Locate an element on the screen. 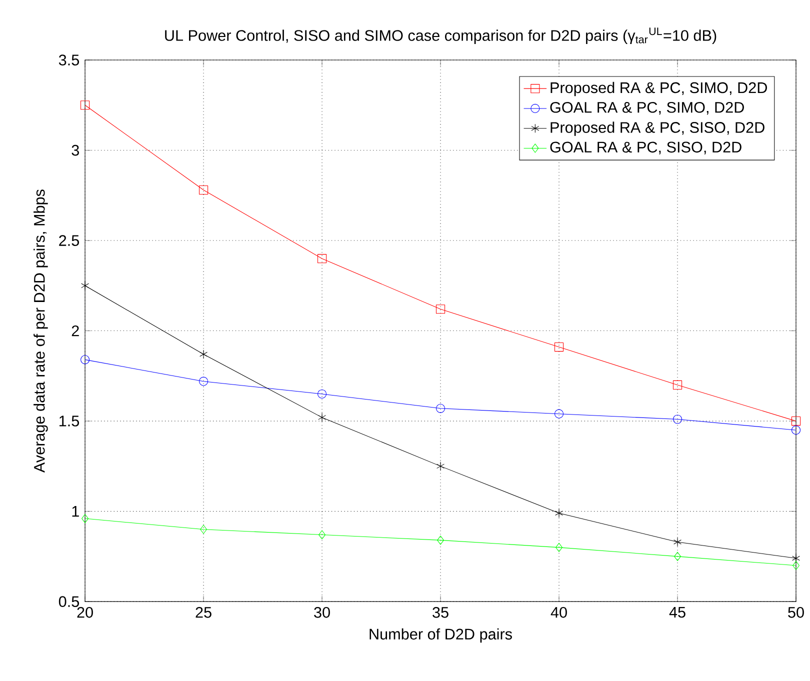 The height and width of the screenshot is (681, 810). x-axis-title: Number of D2D pairs is located at coordinates (441, 635).